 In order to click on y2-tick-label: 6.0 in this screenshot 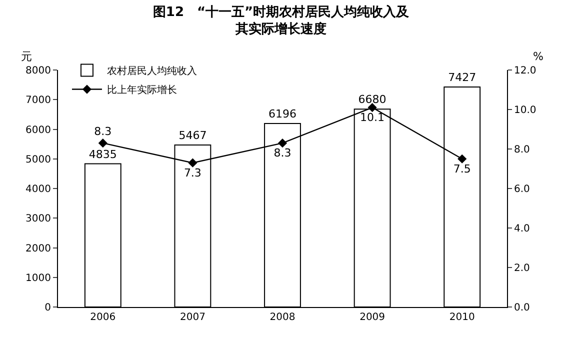, I will do `click(522, 189)`.